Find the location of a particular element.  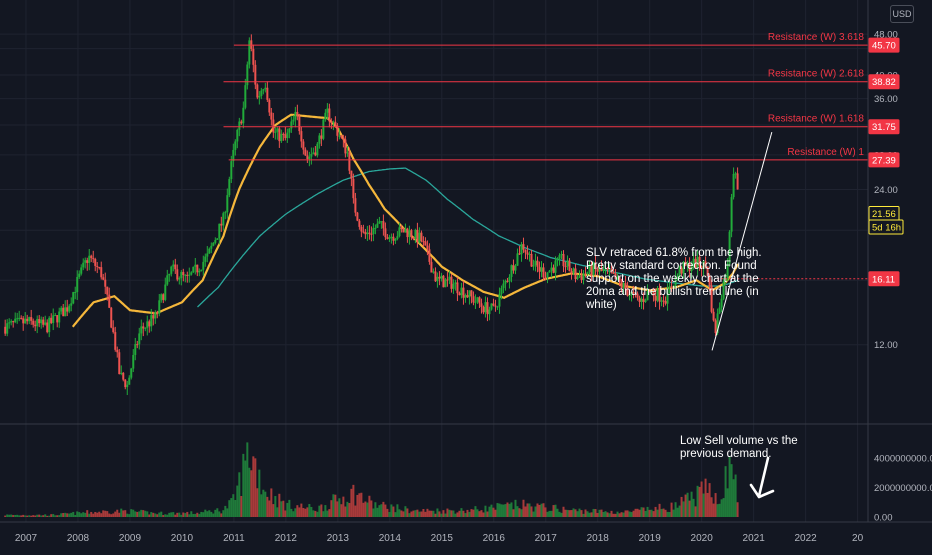

time-tick-label: 2014 is located at coordinates (390, 538).